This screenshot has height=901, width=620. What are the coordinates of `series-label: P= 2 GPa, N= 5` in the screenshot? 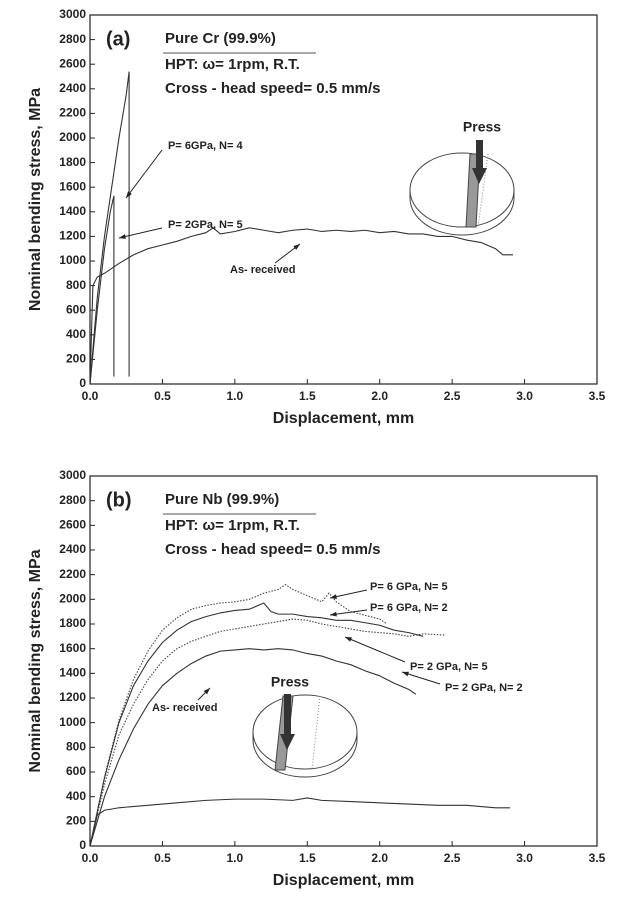 It's located at (449, 667).